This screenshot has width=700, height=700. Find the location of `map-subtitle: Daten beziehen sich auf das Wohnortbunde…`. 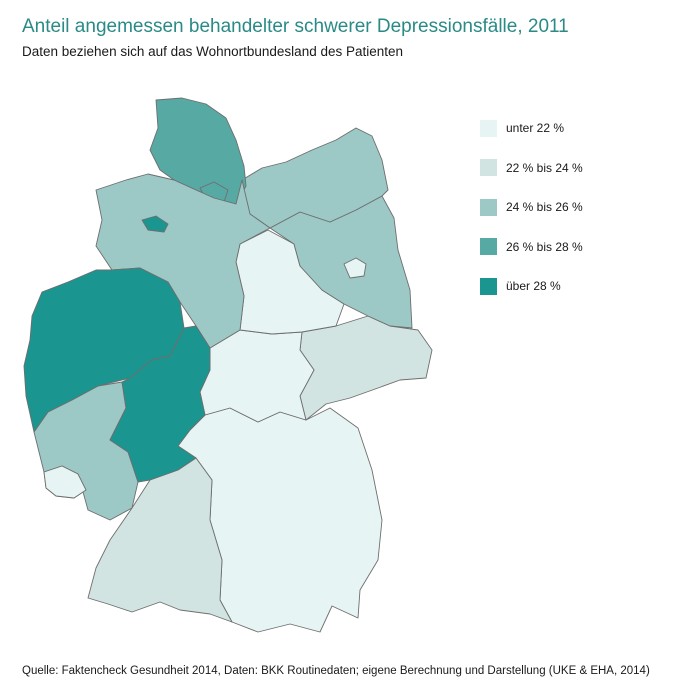

map-subtitle: Daten beziehen sich auf das Wohnortbunde… is located at coordinates (213, 51).